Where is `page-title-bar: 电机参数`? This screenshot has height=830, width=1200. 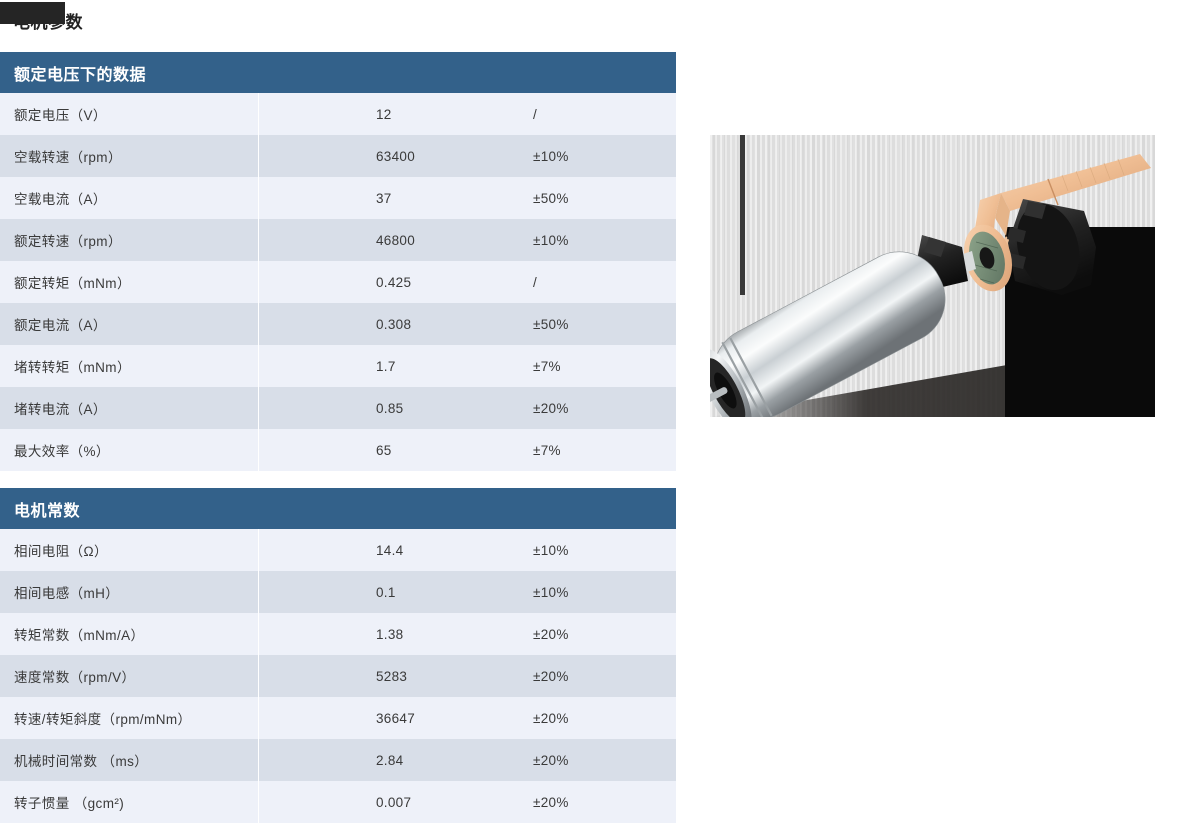 page-title-bar: 电机参数 is located at coordinates (345, 23).